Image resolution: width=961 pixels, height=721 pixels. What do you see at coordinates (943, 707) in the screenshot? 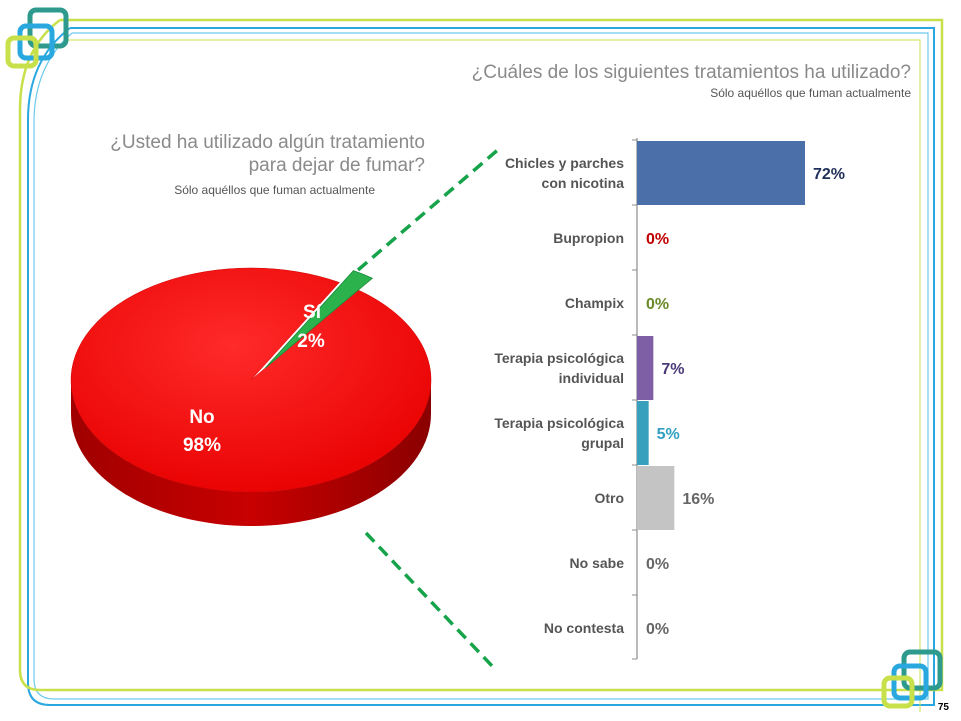
I see `page-number: 75` at bounding box center [943, 707].